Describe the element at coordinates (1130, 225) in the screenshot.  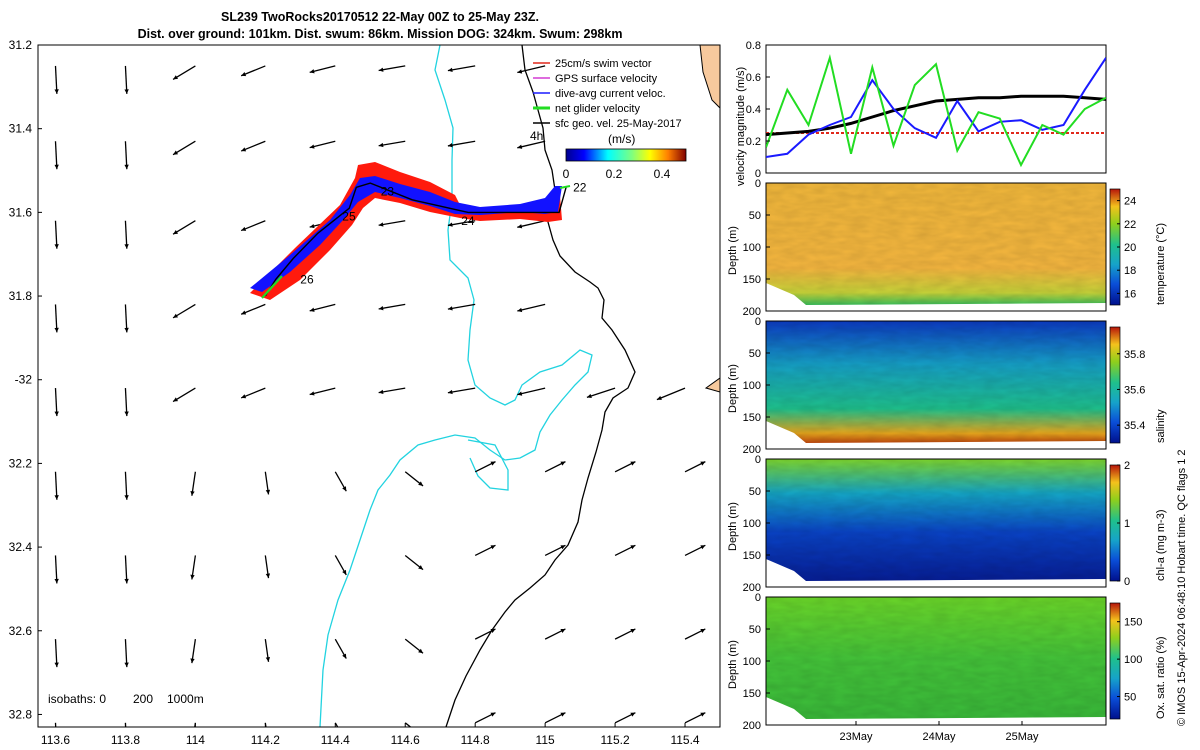
I see `section-colorbar-tick-label: 22` at that location.